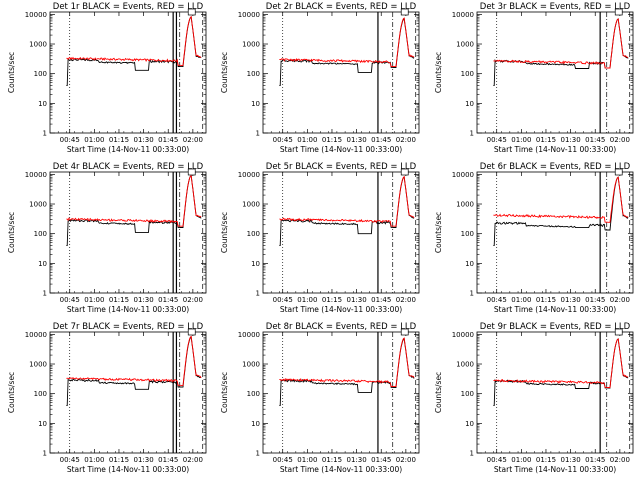  I want to click on chart-title: Det 7r BLACK = Events, RED = LLD, so click(128, 327).